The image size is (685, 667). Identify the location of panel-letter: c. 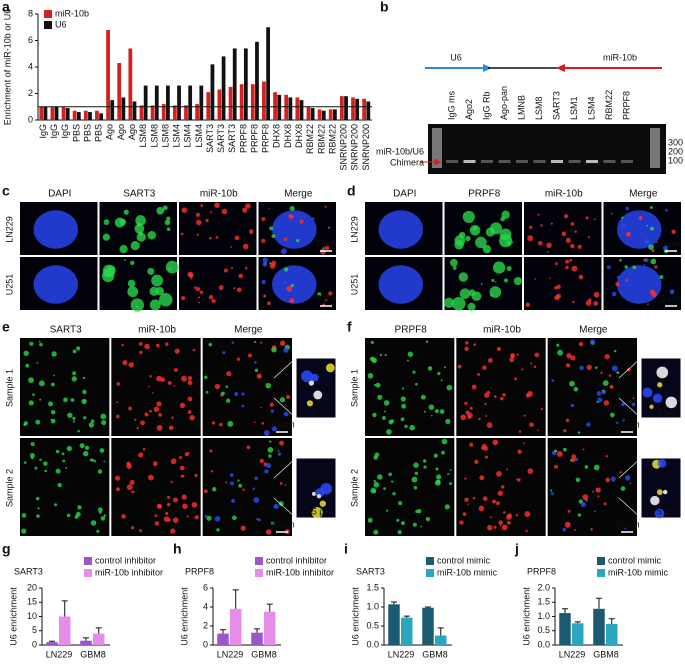
(6, 191).